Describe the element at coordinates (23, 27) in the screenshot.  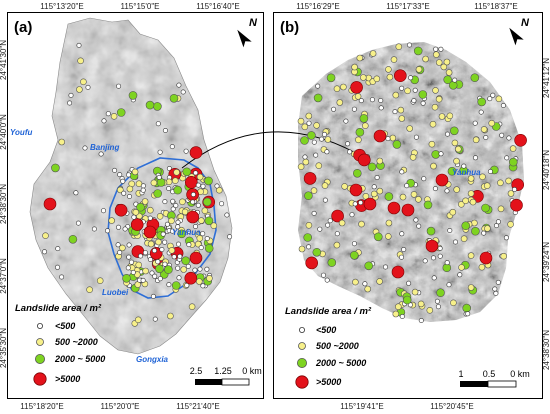
I see `panel-a-label: (a)` at that location.